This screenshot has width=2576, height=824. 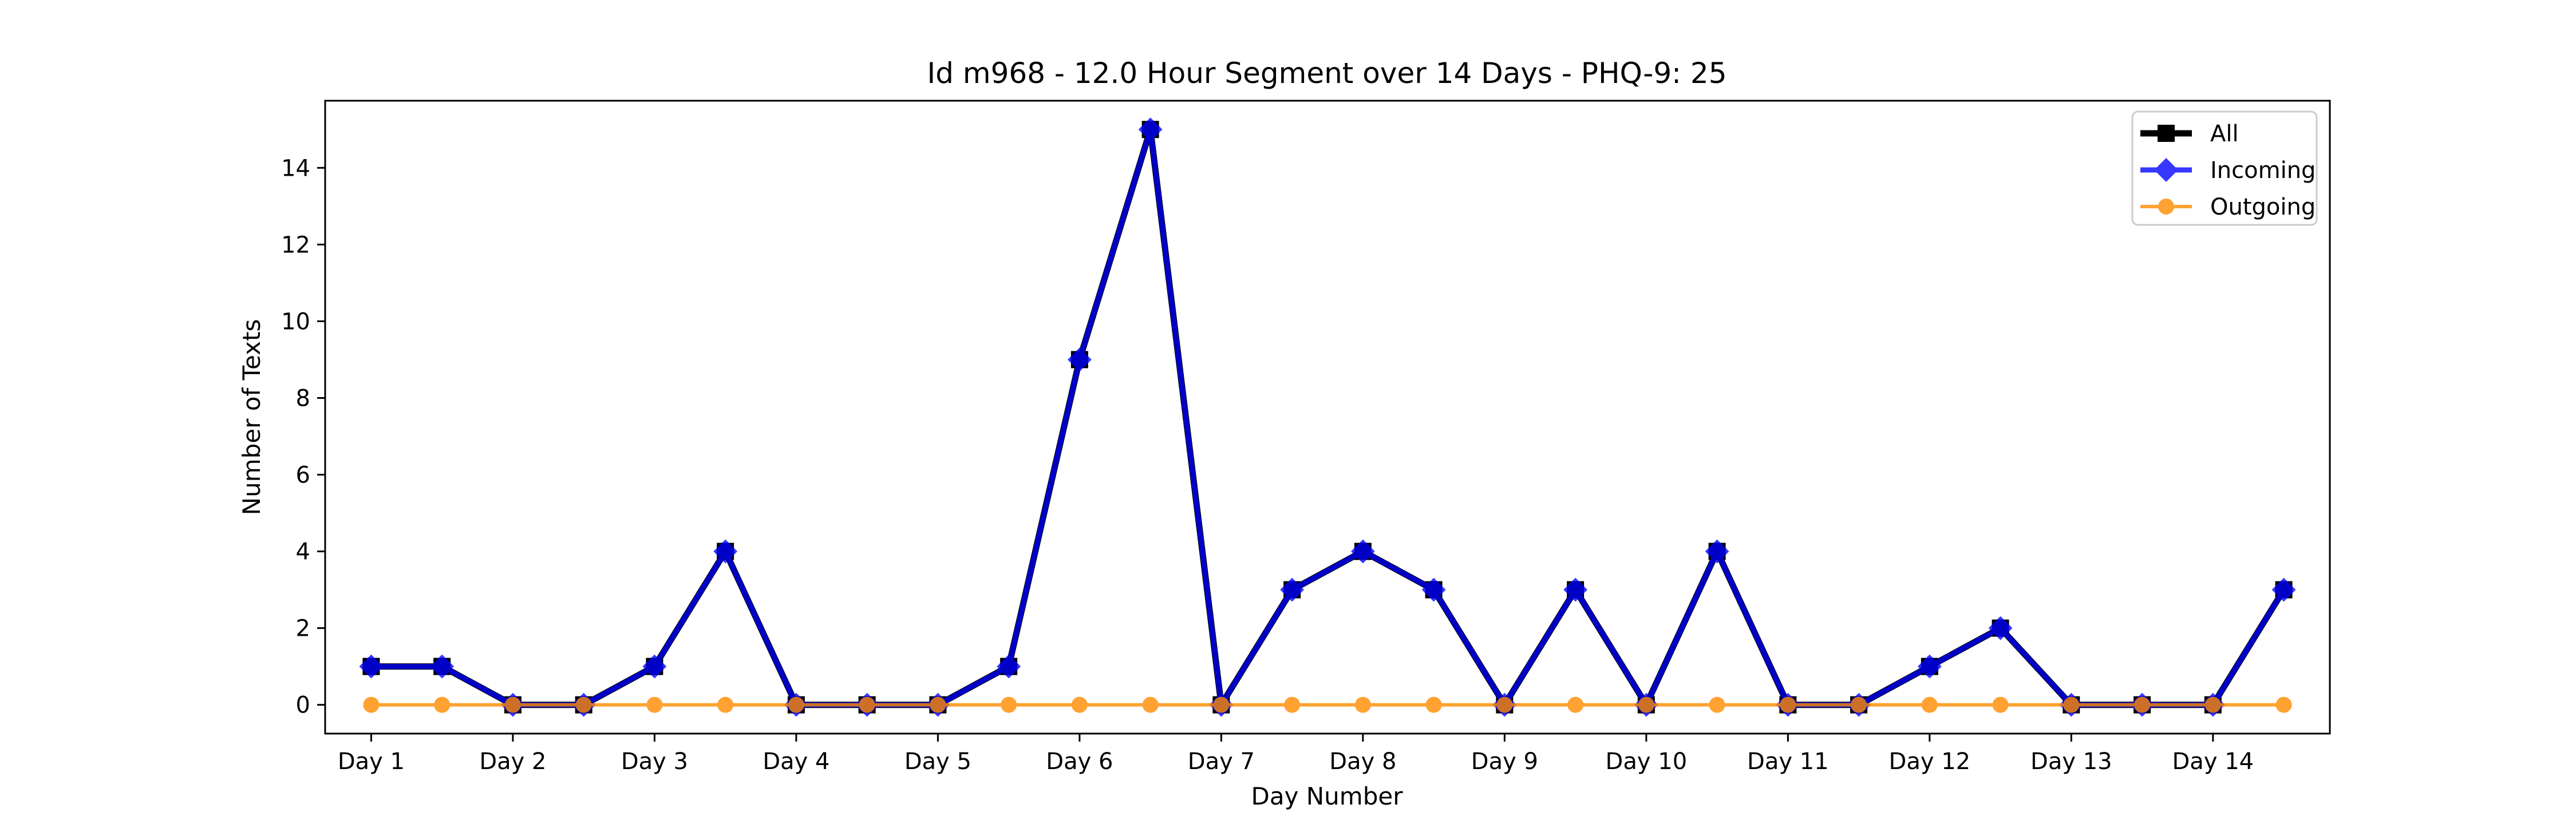 What do you see at coordinates (303, 475) in the screenshot?
I see `y-tick-label: 6` at bounding box center [303, 475].